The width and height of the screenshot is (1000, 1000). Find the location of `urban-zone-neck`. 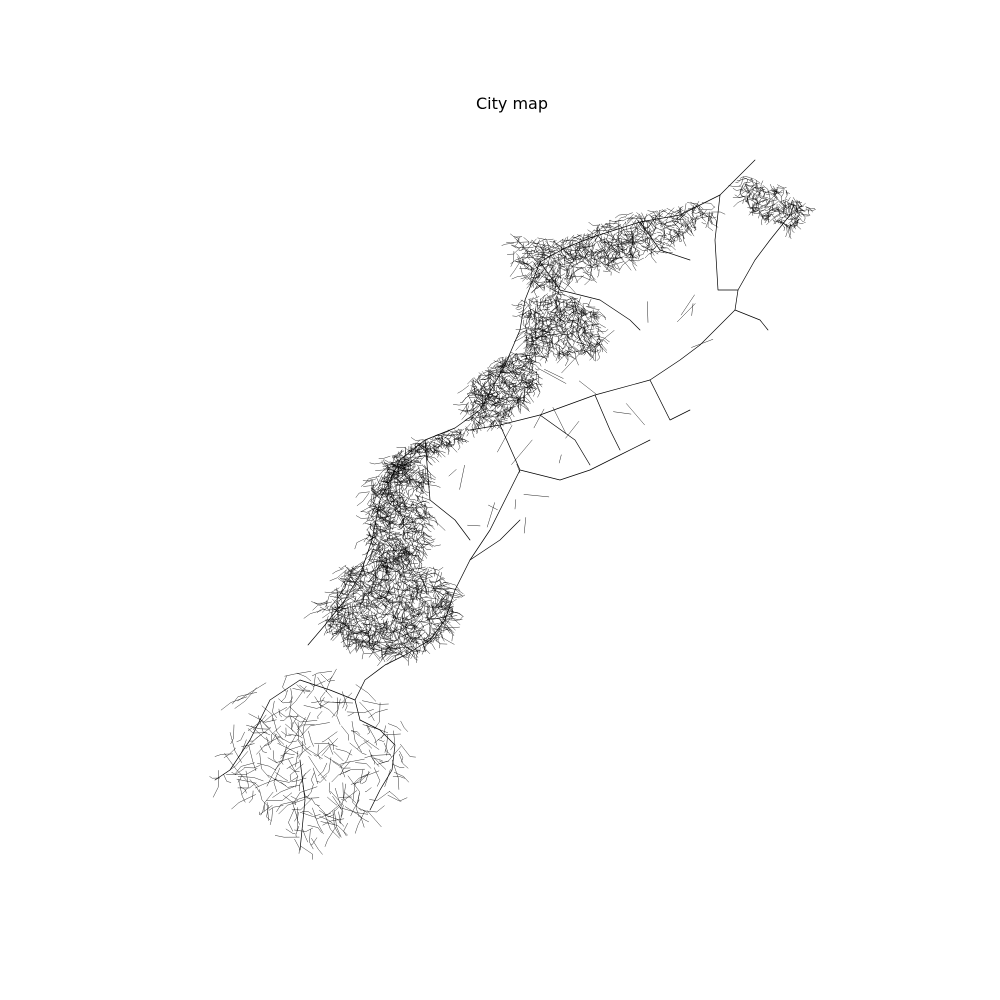

urban-zone-neck is located at coordinates (422, 456).